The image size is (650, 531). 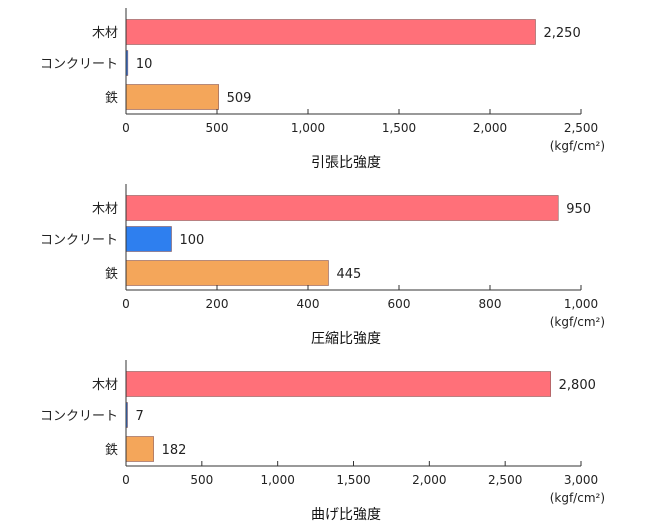 I want to click on bar-concrete, so click(x=148, y=239).